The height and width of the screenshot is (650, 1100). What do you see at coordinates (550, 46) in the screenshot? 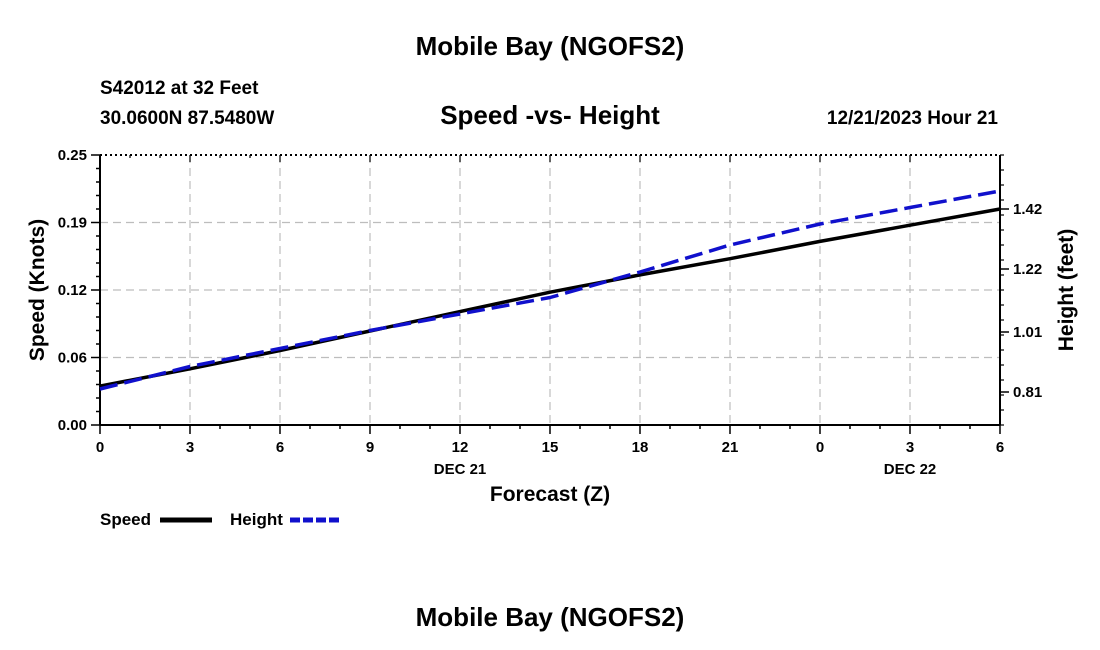
I see `page-title: Mobile Bay (NGOFS2)` at bounding box center [550, 46].